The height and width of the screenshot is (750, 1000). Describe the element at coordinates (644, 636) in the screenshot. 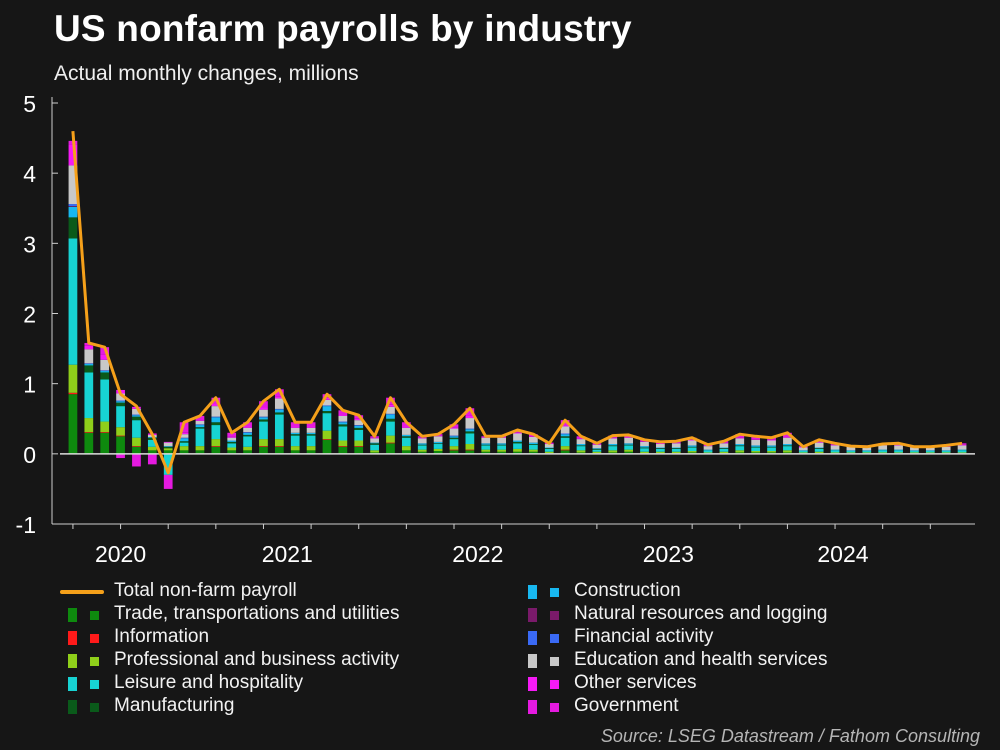

I see `legend-label: Financial activity` at that location.